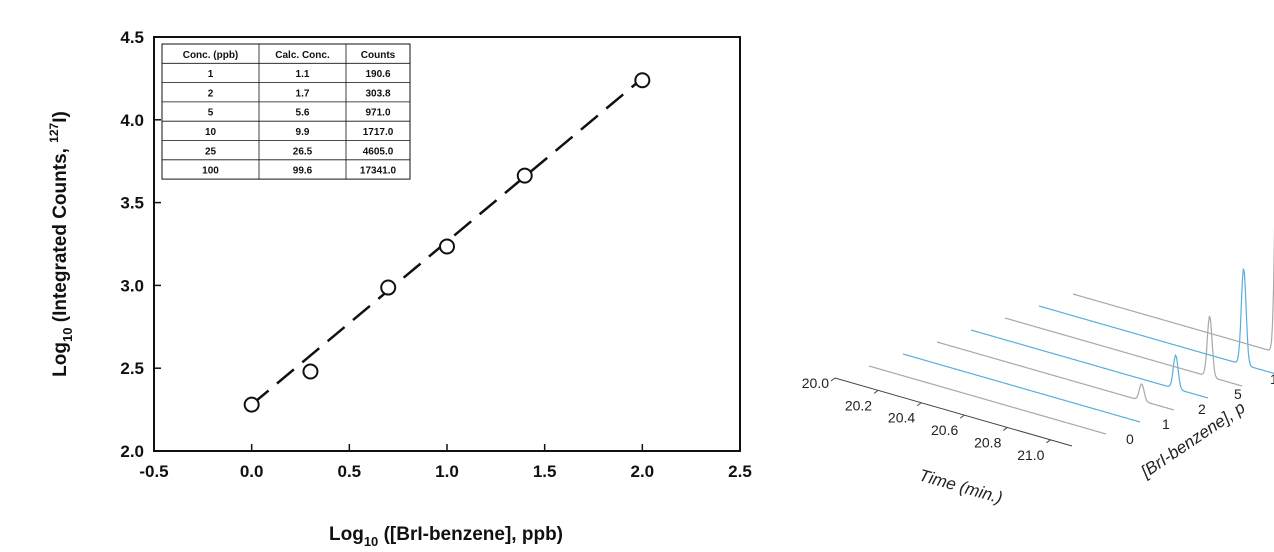 The image size is (1274, 552). What do you see at coordinates (132, 203) in the screenshot?
I see `y-tick-label: 3.5` at bounding box center [132, 203].